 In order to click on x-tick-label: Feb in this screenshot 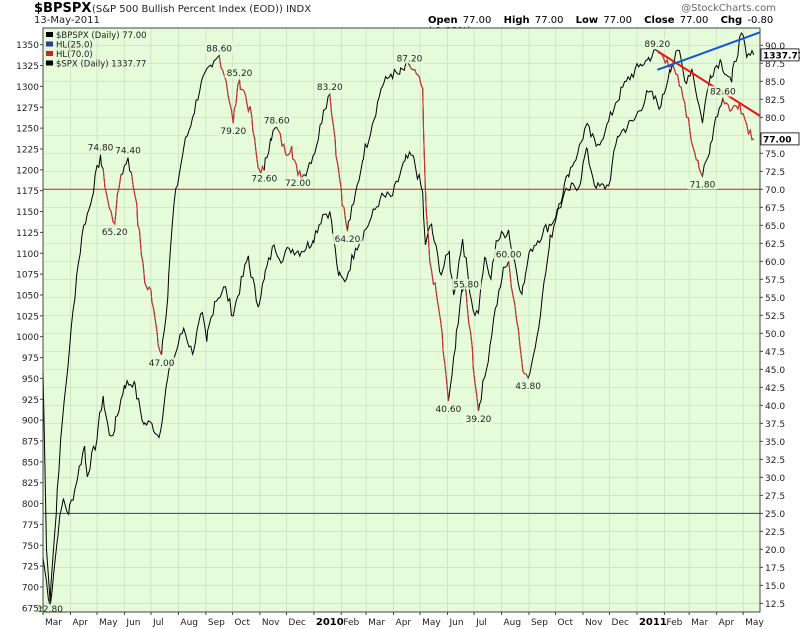, I will do `click(674, 623)`.